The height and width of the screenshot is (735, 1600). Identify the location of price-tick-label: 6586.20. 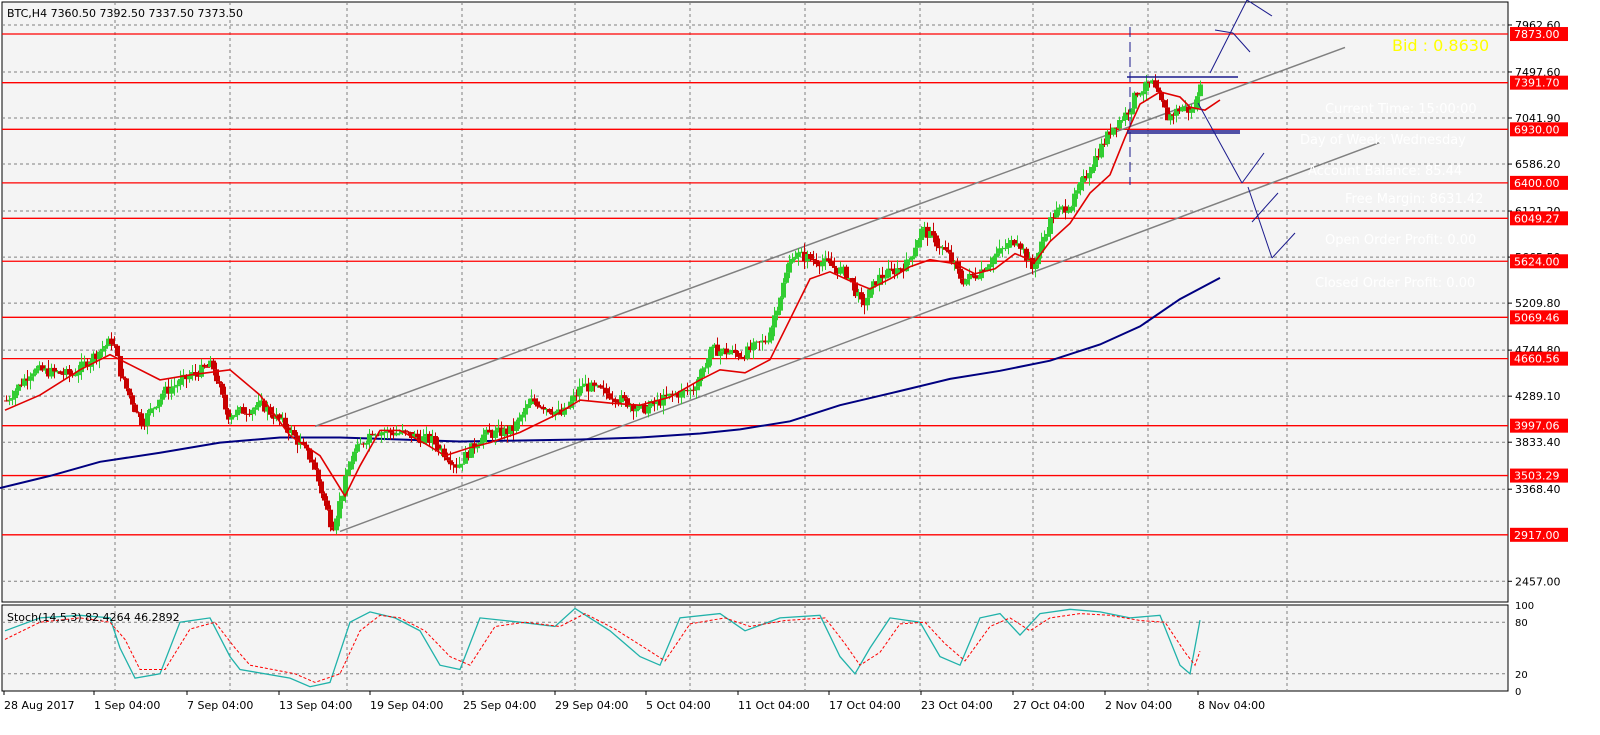
(1538, 164).